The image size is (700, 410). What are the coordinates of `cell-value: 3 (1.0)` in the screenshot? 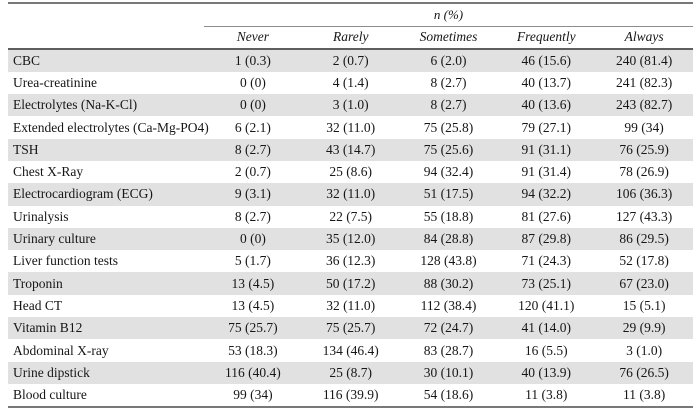 It's located at (644, 350).